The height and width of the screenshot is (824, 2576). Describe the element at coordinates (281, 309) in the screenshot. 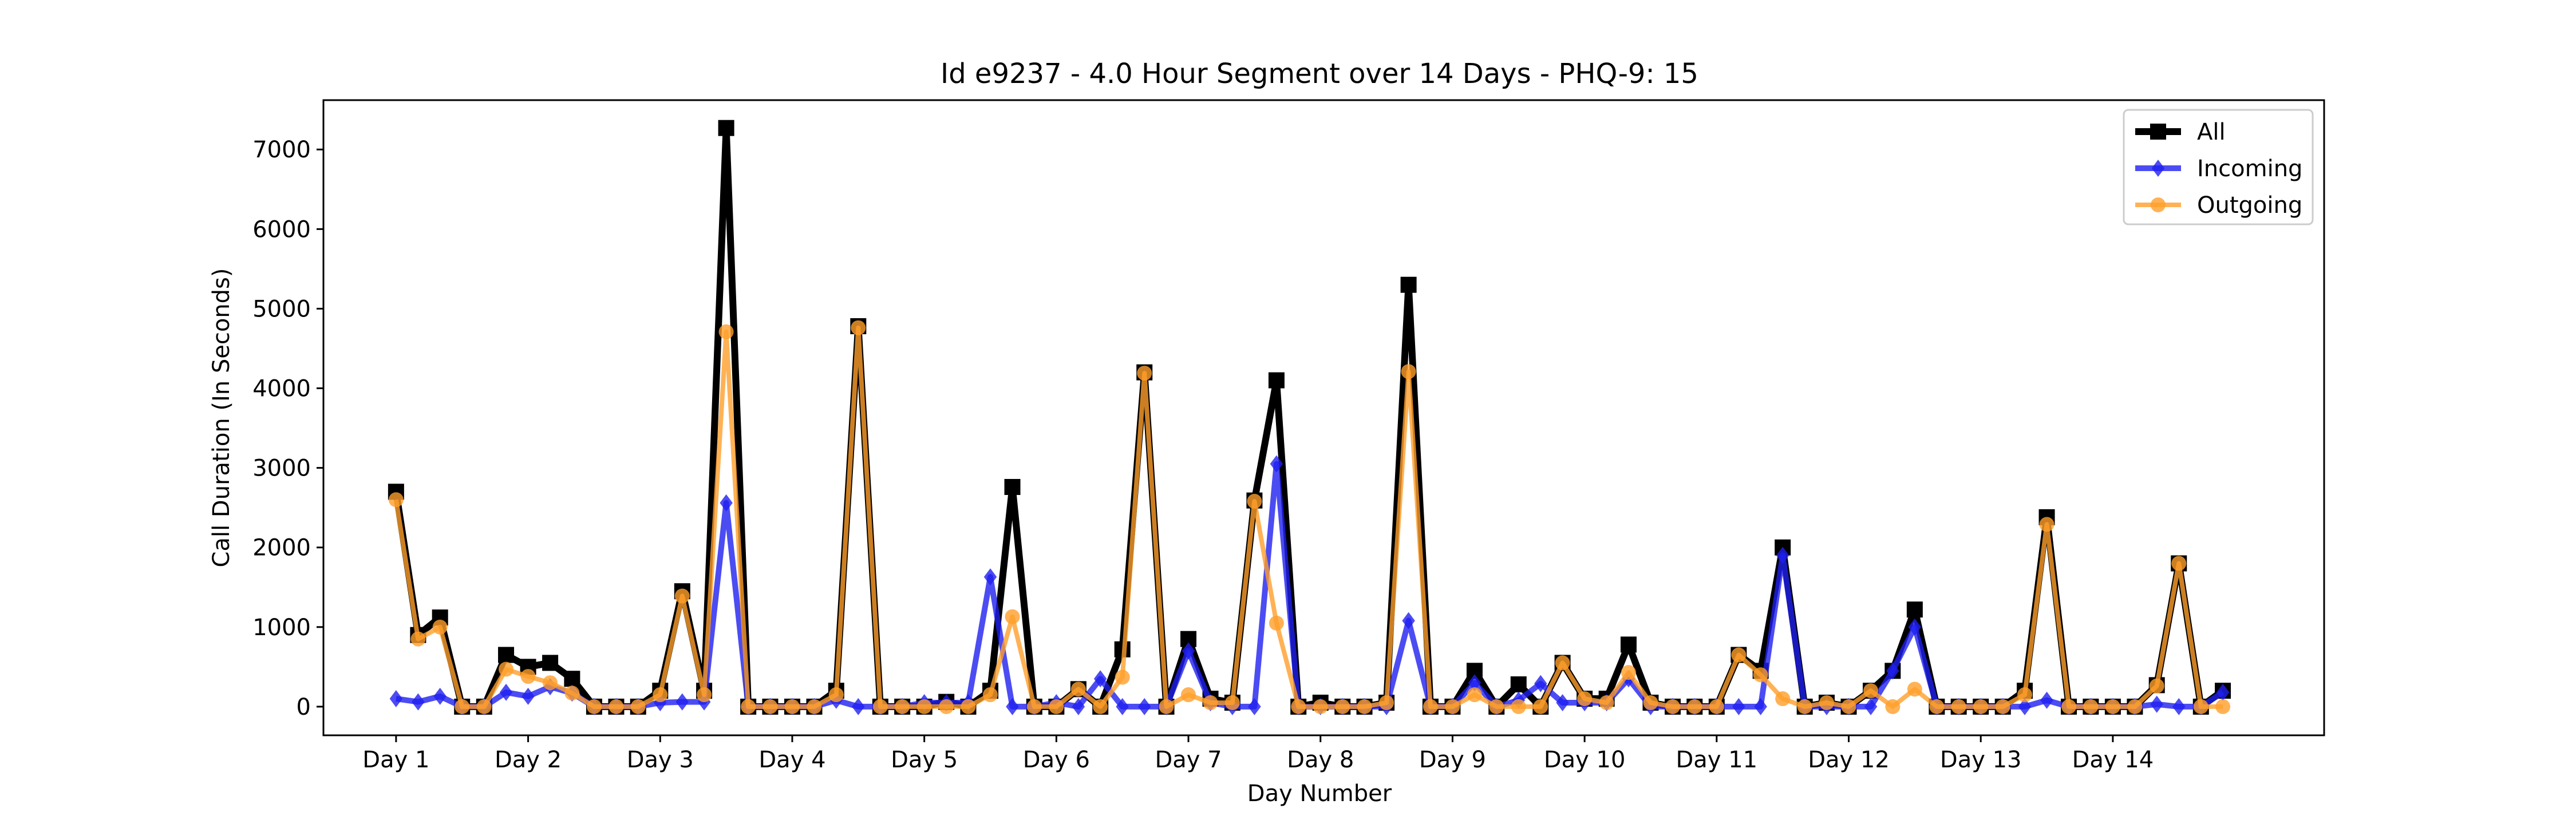

I see `y-tick-label: 5000` at that location.